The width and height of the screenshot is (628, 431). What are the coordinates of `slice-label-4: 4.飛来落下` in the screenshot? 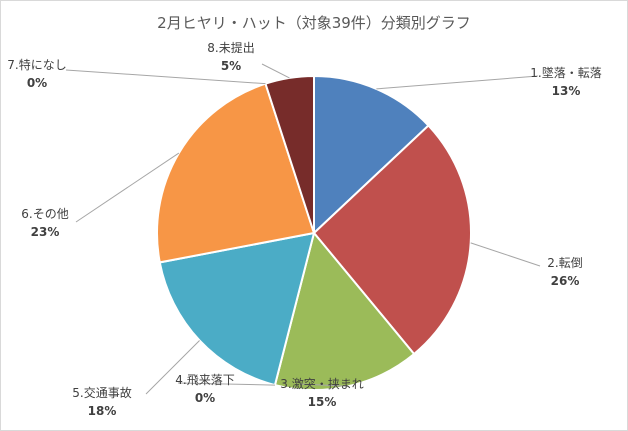 It's located at (204, 380).